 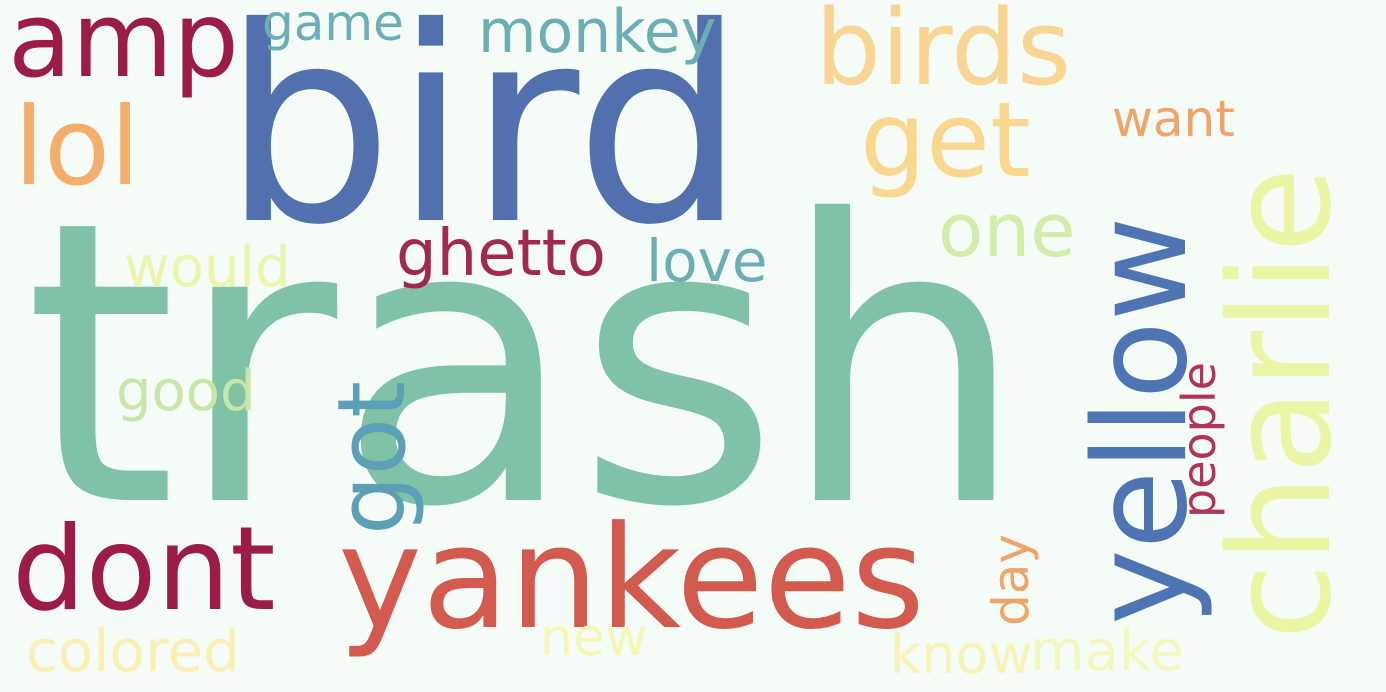 What do you see at coordinates (207, 267) in the screenshot?
I see `word-would: would` at bounding box center [207, 267].